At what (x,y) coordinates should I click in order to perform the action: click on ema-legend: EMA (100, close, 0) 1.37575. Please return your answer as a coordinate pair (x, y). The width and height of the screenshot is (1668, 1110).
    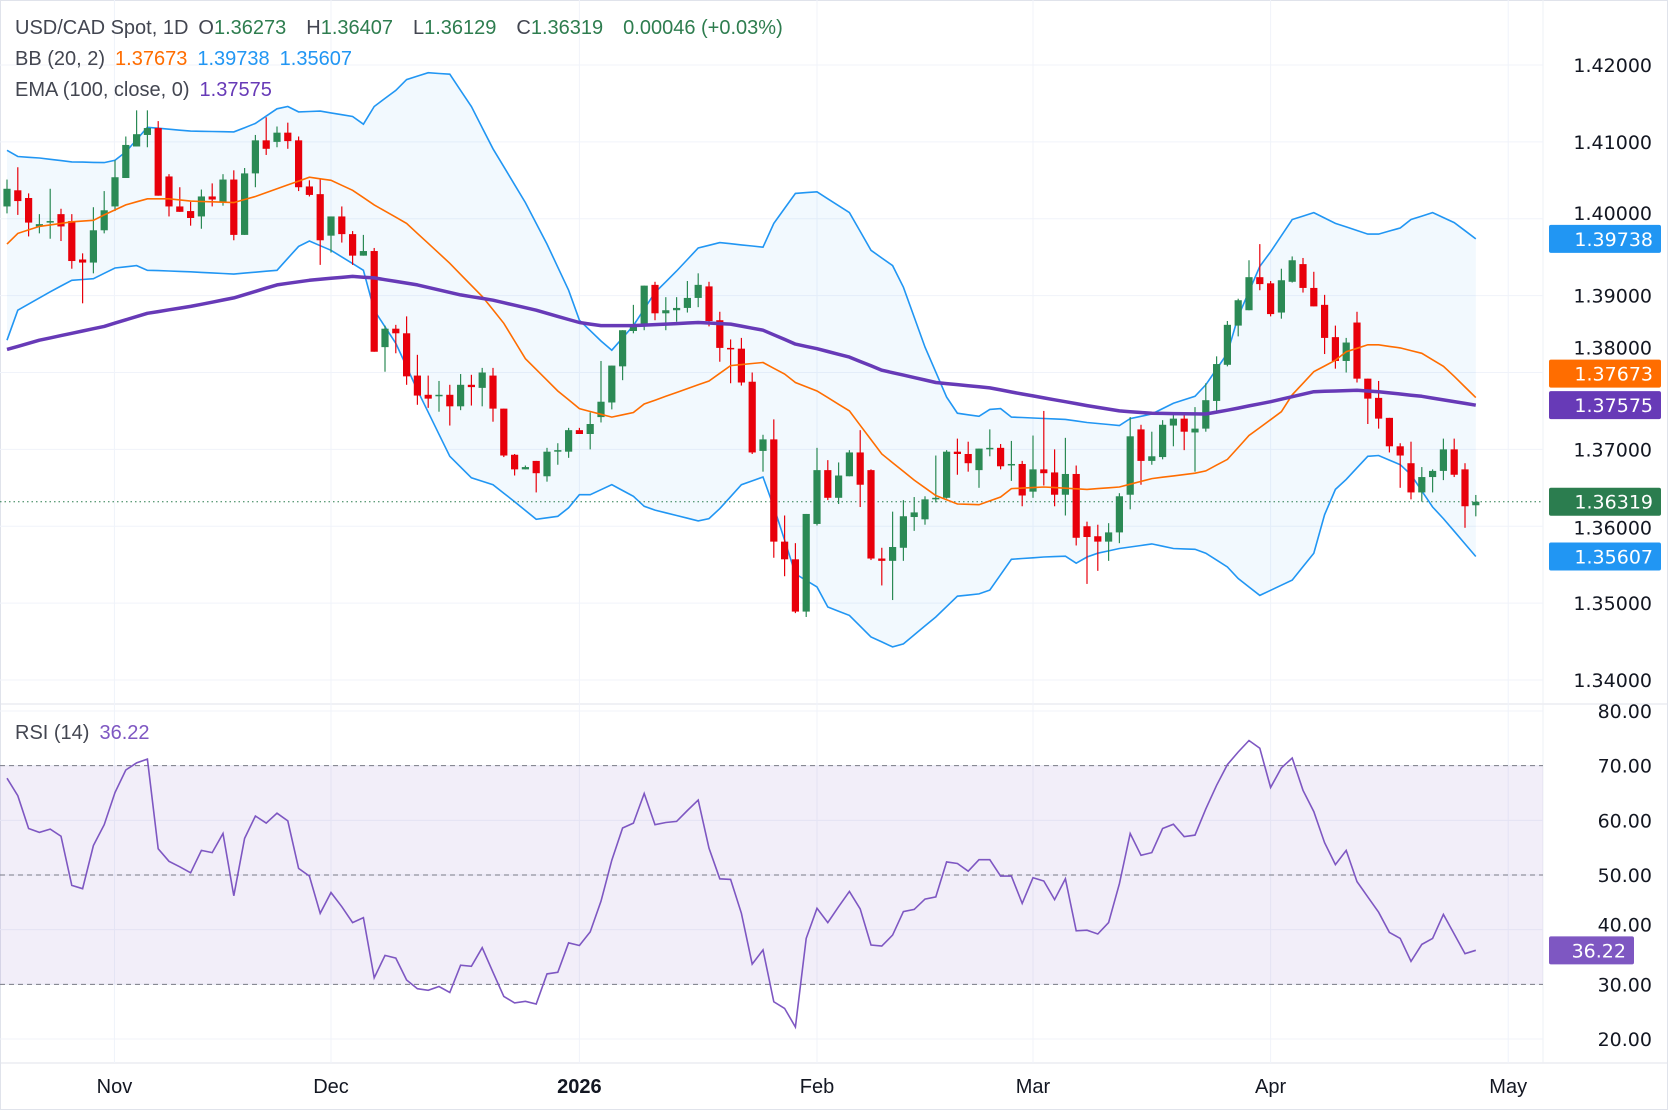
    Looking at the image, I should click on (148, 90).